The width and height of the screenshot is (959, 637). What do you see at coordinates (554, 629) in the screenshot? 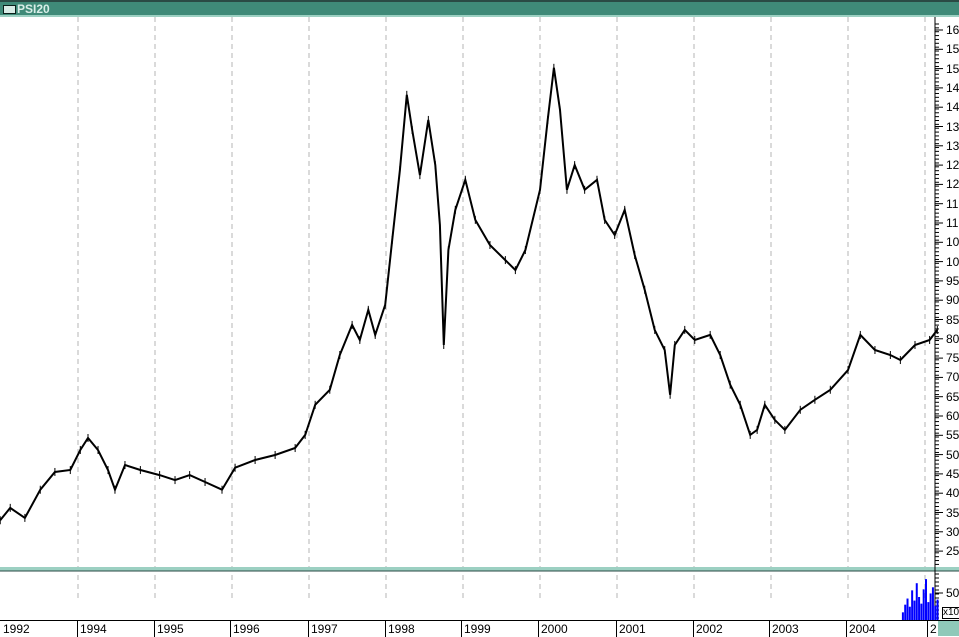
I see `x-tick-label: 2000` at bounding box center [554, 629].